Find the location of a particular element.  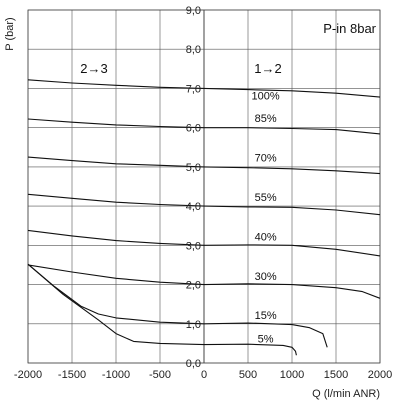

x-tick-label: -1000 is located at coordinates (116, 375).